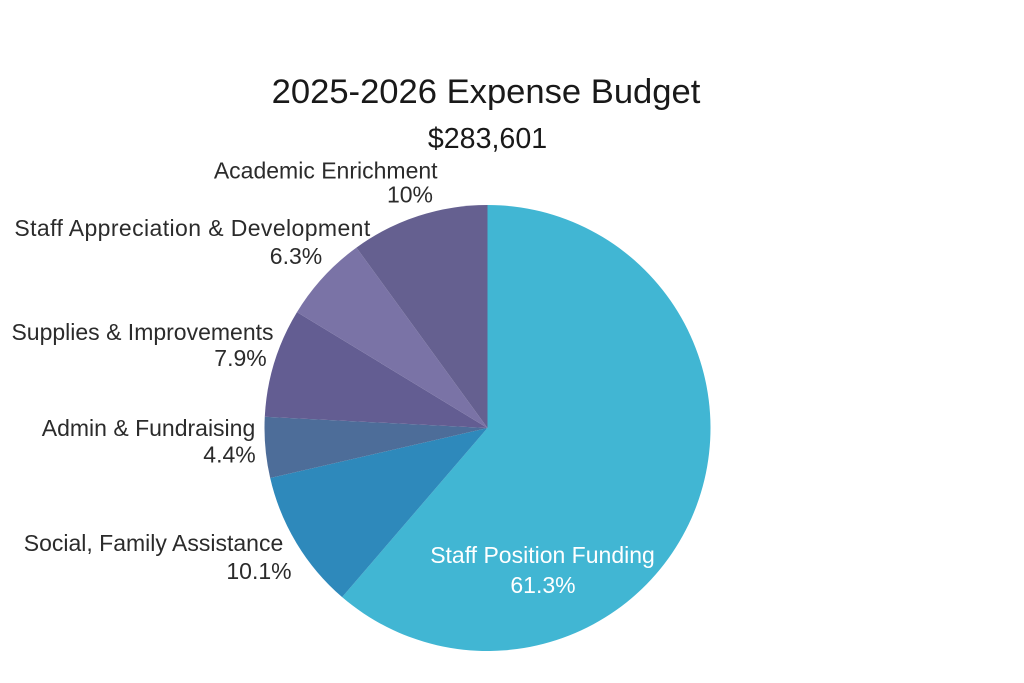 The height and width of the screenshot is (683, 1024). Describe the element at coordinates (542, 555) in the screenshot. I see `svg-text: Staff Position Funding` at that location.